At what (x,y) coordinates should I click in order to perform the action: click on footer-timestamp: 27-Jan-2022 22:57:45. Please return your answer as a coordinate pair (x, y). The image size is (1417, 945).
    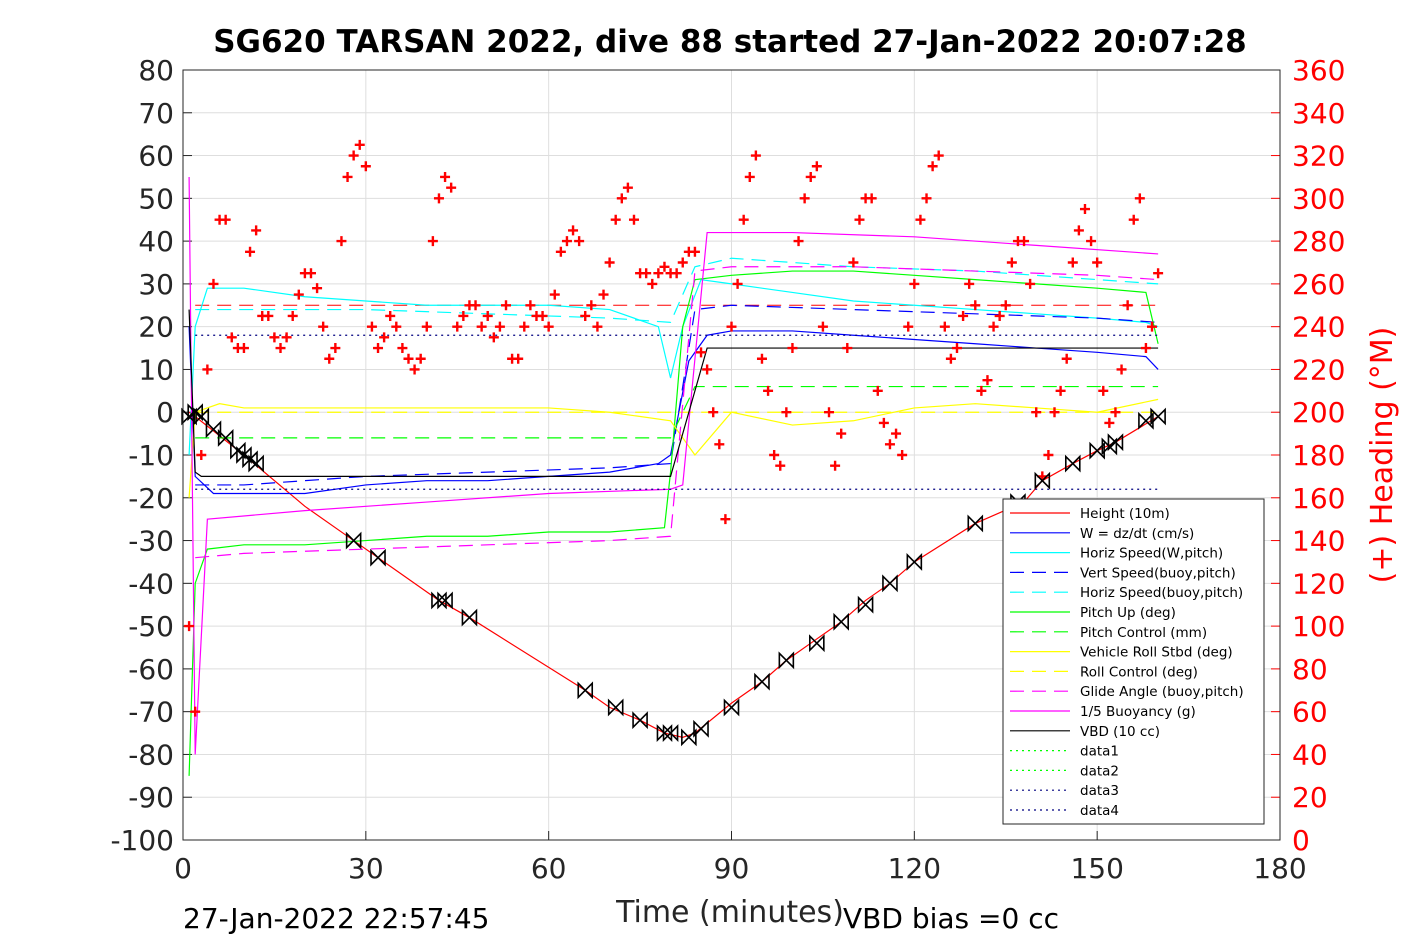
    Looking at the image, I should click on (336, 918).